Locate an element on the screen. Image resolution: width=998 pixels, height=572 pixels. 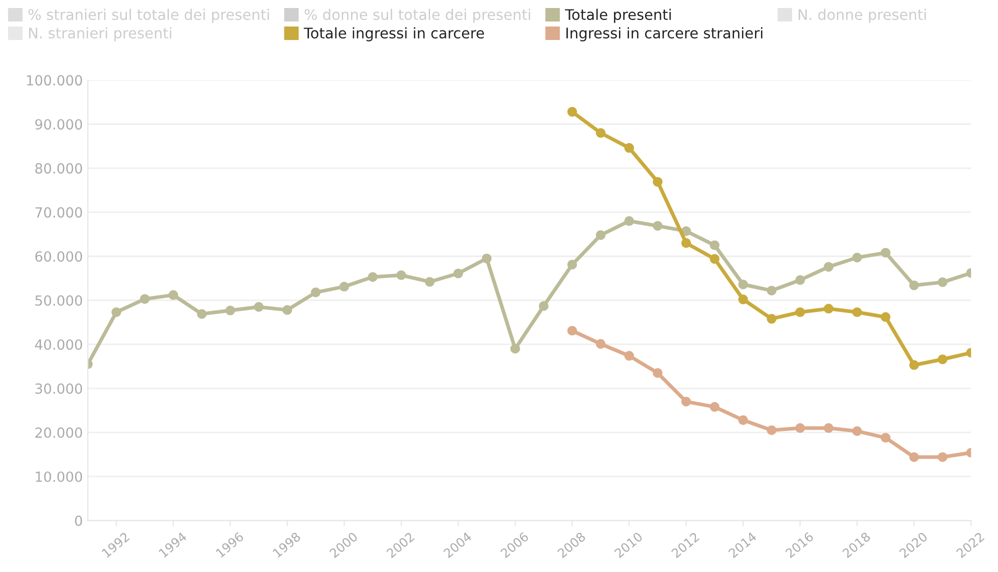
y-tick-label: 30.000 is located at coordinates (58, 388).